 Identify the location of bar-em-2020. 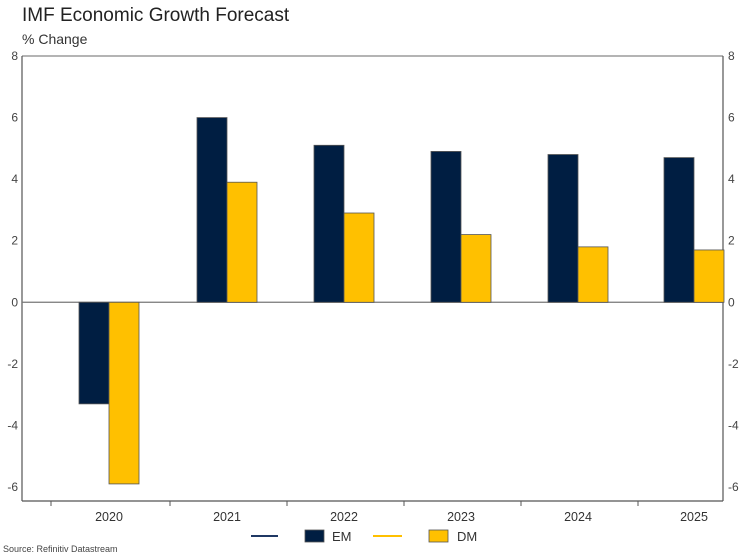
(94, 353).